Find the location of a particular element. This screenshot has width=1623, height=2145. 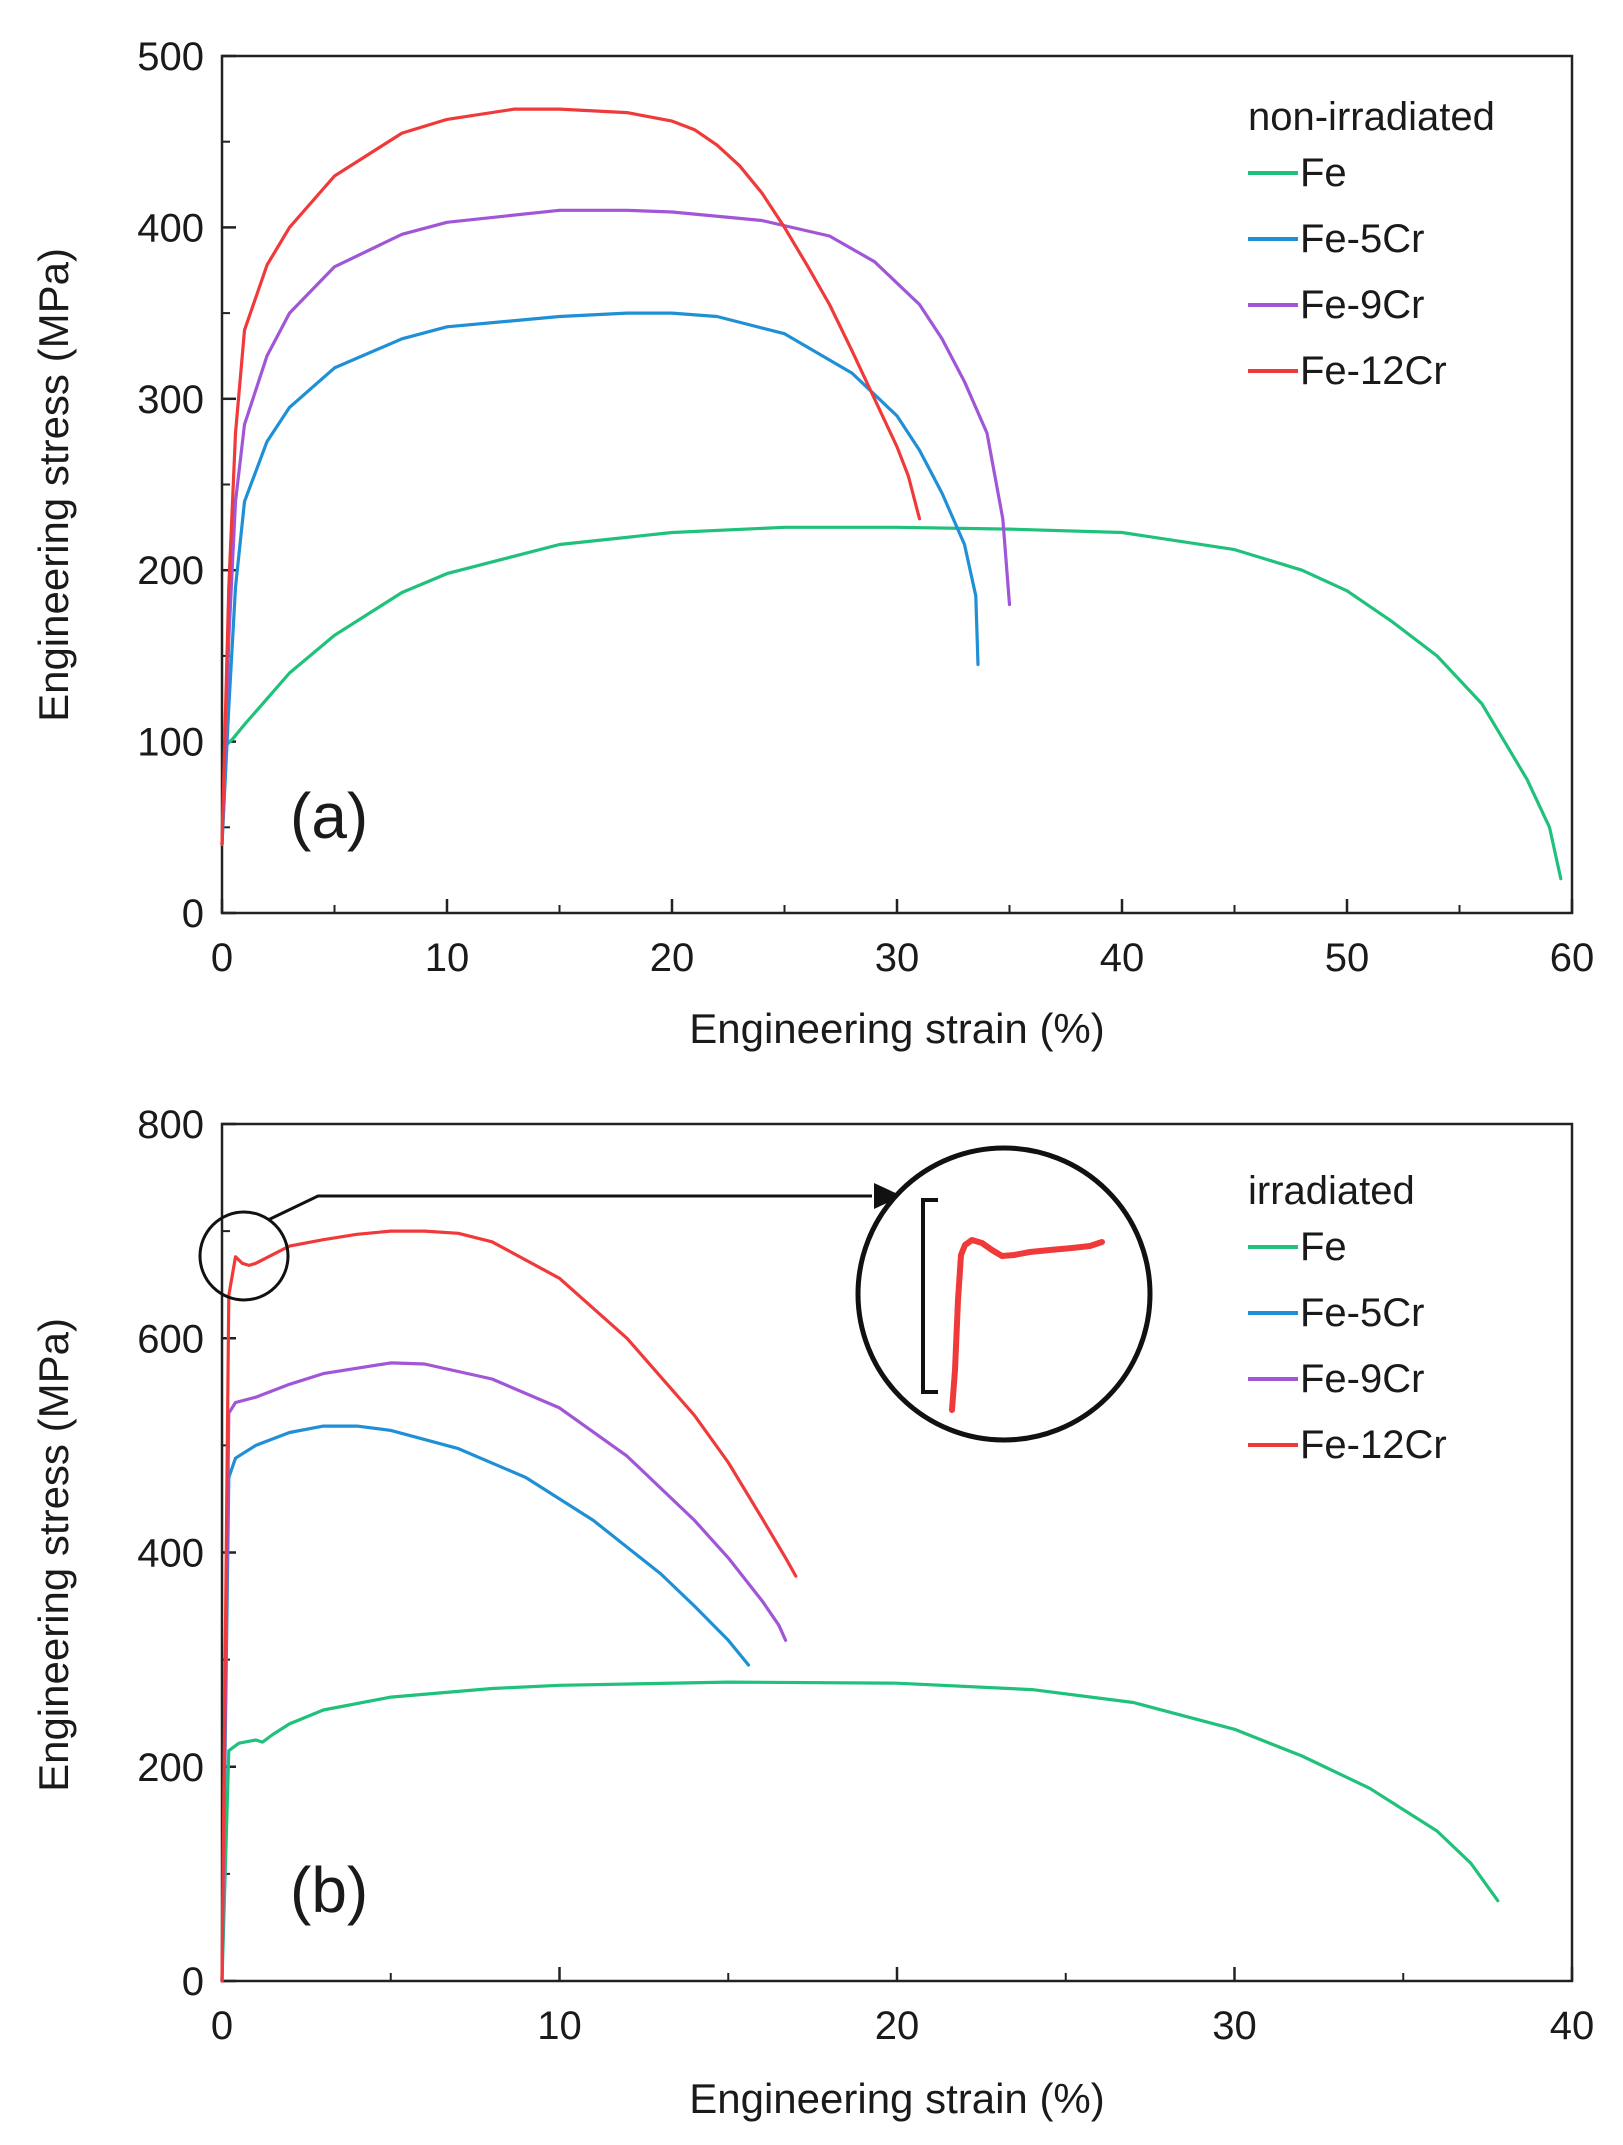

y-tick-label: 800 is located at coordinates (170, 1125).